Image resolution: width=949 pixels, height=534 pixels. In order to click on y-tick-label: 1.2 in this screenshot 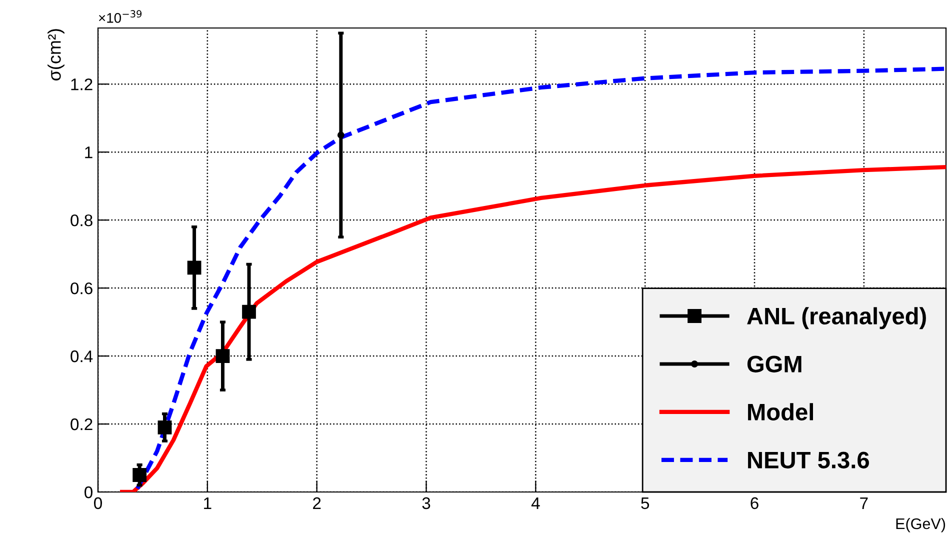, I will do `click(81, 84)`.